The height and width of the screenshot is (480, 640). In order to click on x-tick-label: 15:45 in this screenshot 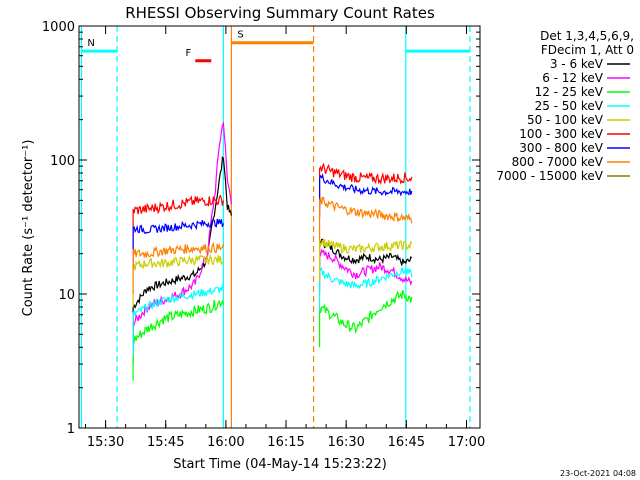, I will do `click(165, 442)`.